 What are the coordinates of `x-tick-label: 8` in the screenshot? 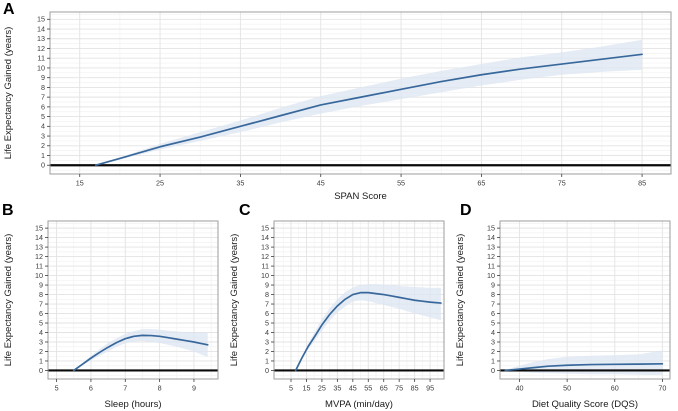 It's located at (160, 388).